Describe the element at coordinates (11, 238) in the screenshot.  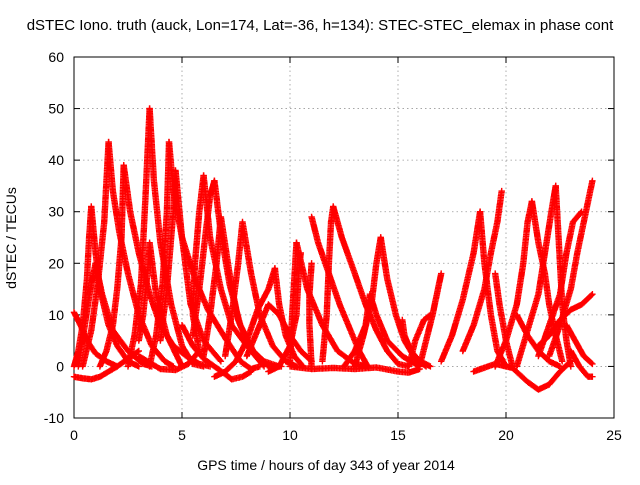
I see `y-axis-label: dSTEC / TECUs` at that location.